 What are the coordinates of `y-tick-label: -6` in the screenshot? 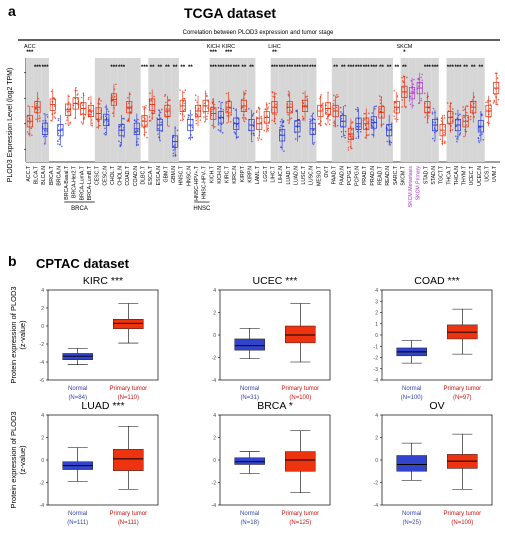 It's located at (42, 381).